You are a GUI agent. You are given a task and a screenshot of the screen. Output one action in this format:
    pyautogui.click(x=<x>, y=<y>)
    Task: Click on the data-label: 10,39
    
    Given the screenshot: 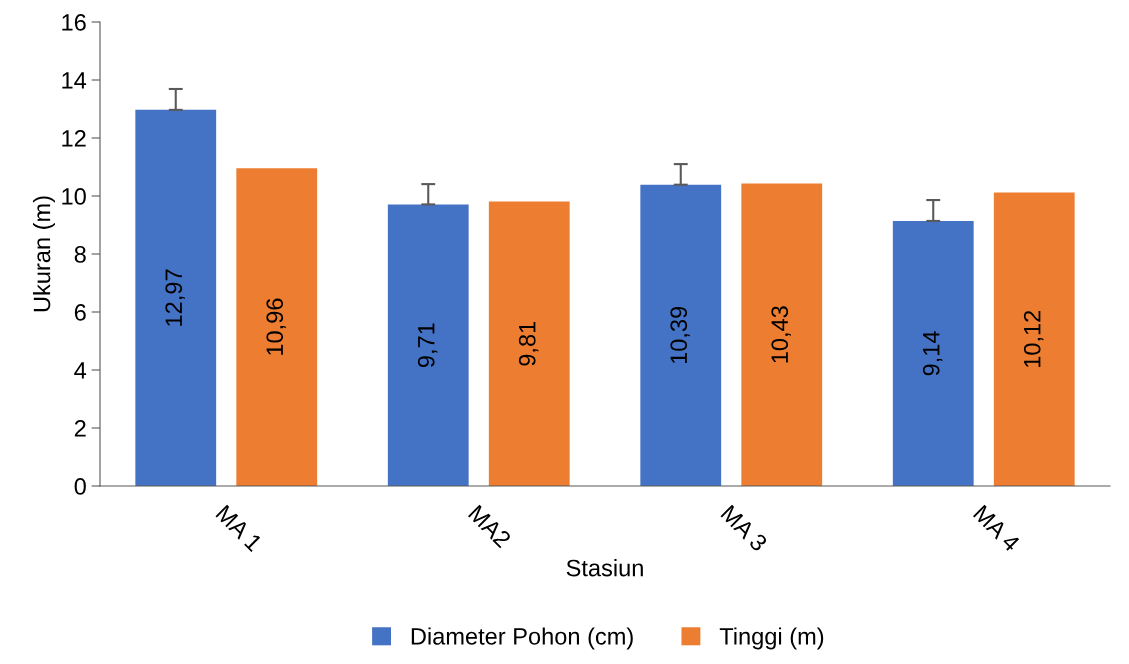 What is the action you would take?
    pyautogui.click(x=680, y=335)
    